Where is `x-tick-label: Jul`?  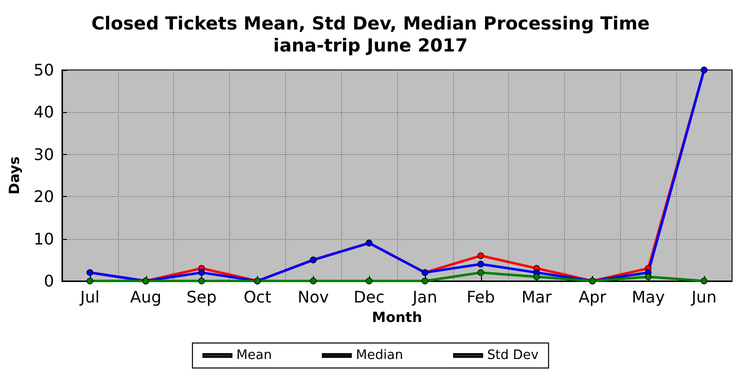
x-tick-label: Jul is located at coordinates (89, 297).